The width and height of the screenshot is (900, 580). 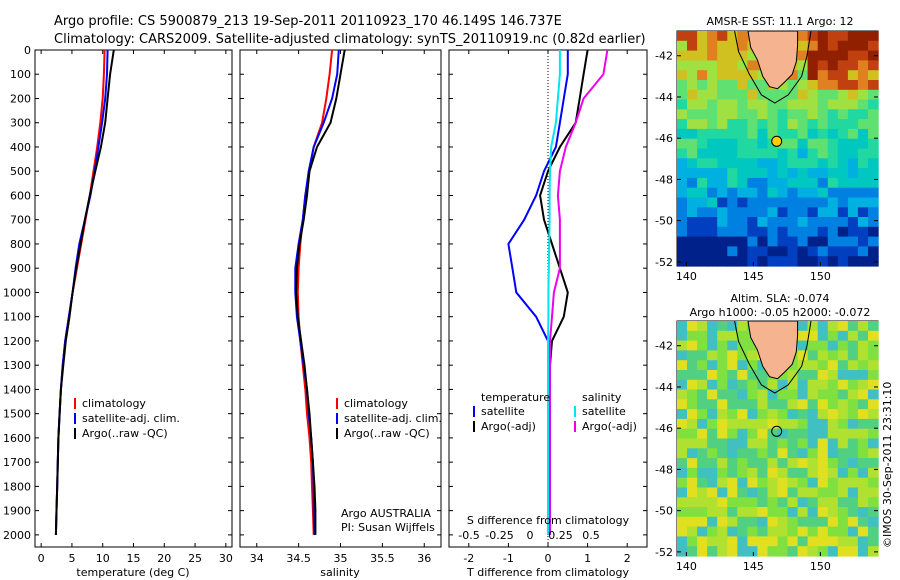 What do you see at coordinates (131, 418) in the screenshot?
I see `legend-label-satellite: satellite-adj. clim.` at bounding box center [131, 418].